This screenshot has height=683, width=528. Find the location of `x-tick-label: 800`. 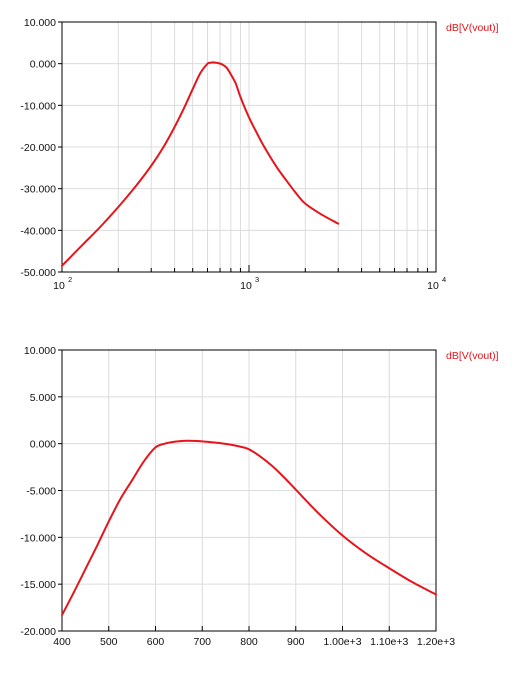

x-tick-label: 800 is located at coordinates (249, 642).